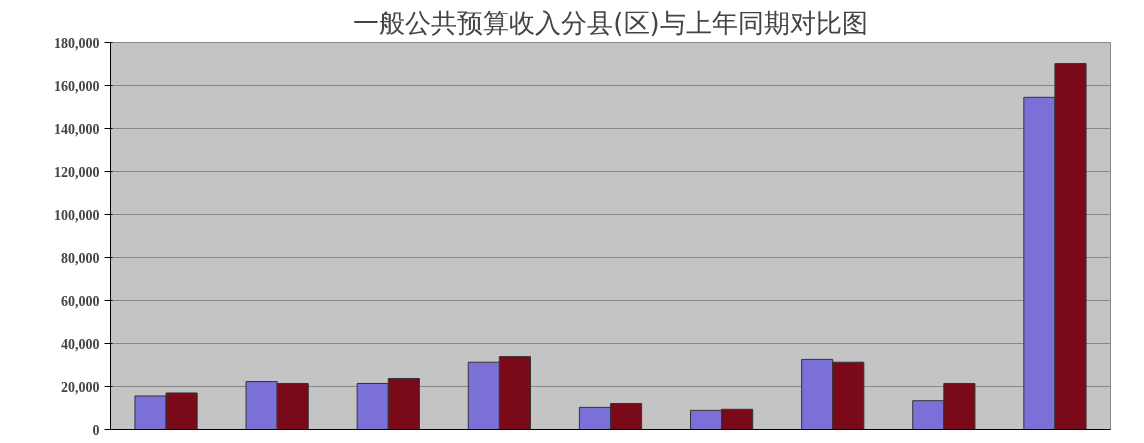  What do you see at coordinates (80, 258) in the screenshot?
I see `y-tick-label: 80,000` at bounding box center [80, 258].